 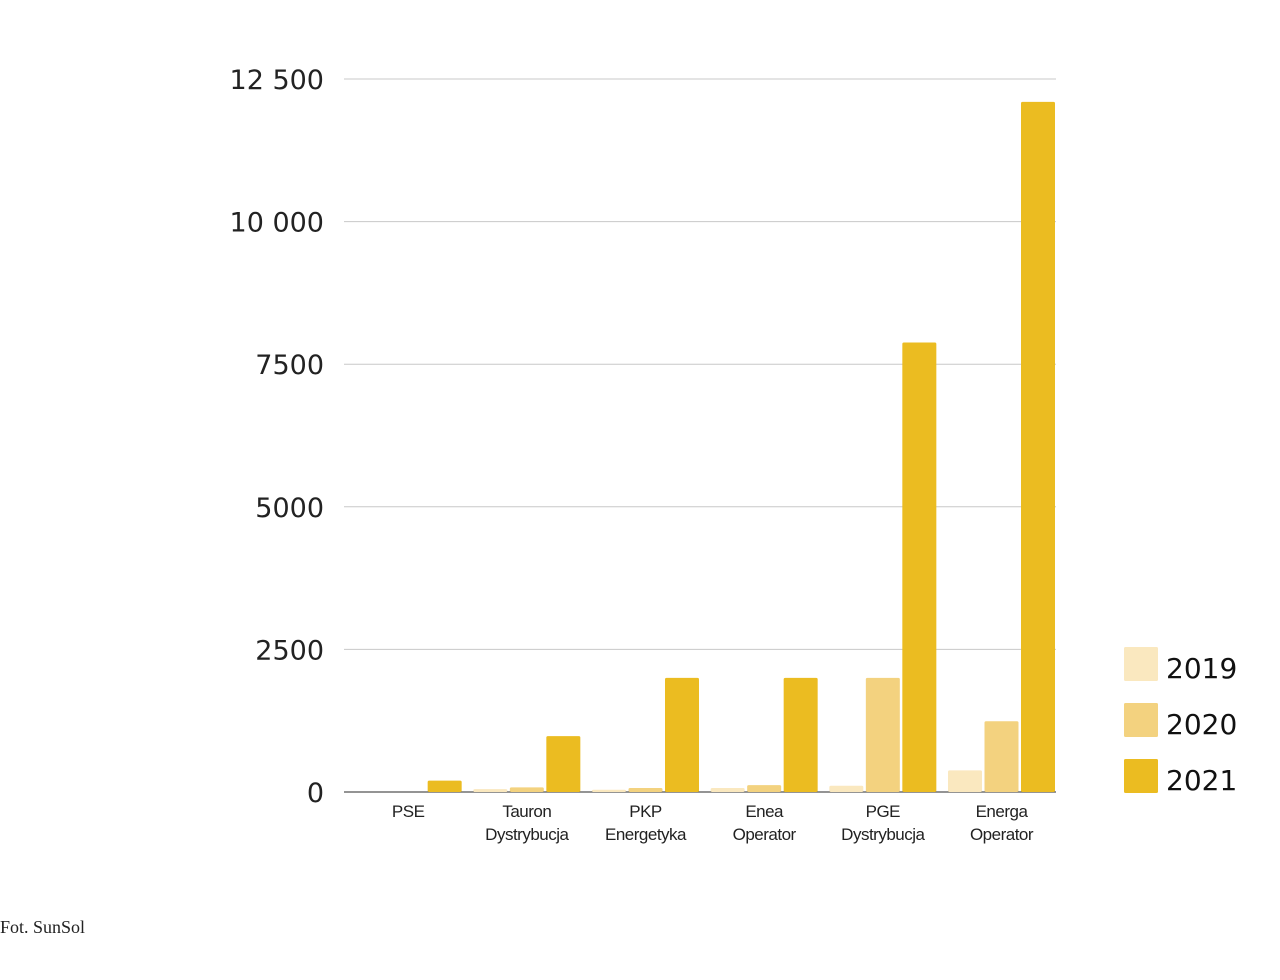 I want to click on x-tick-label: Tauron Dystrybucja, so click(x=527, y=823).